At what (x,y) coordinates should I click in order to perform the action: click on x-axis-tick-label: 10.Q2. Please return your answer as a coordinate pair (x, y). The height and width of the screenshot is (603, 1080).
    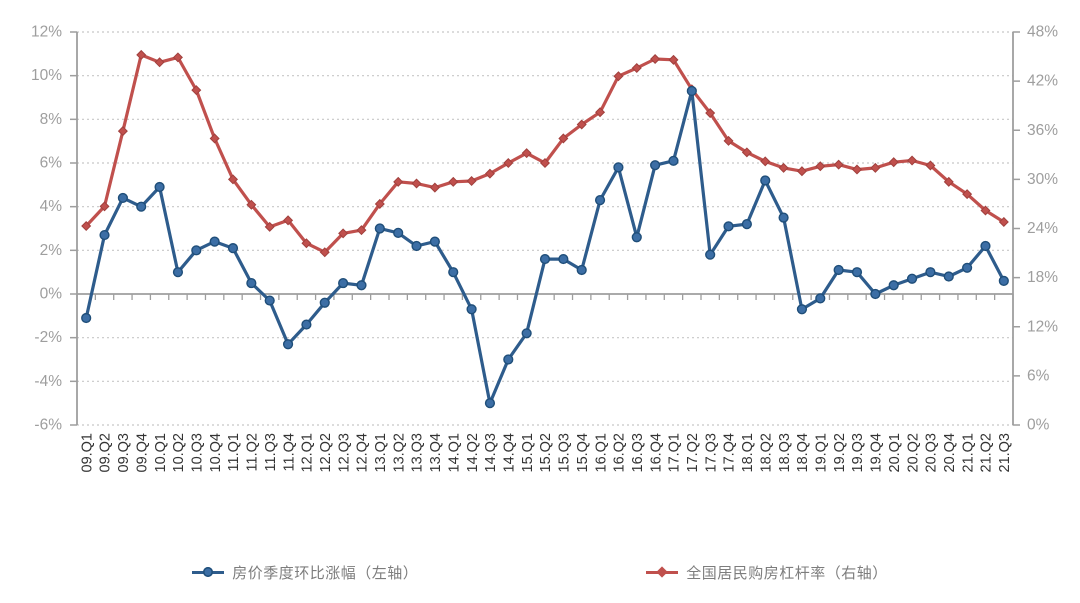
    Looking at the image, I should click on (179, 453).